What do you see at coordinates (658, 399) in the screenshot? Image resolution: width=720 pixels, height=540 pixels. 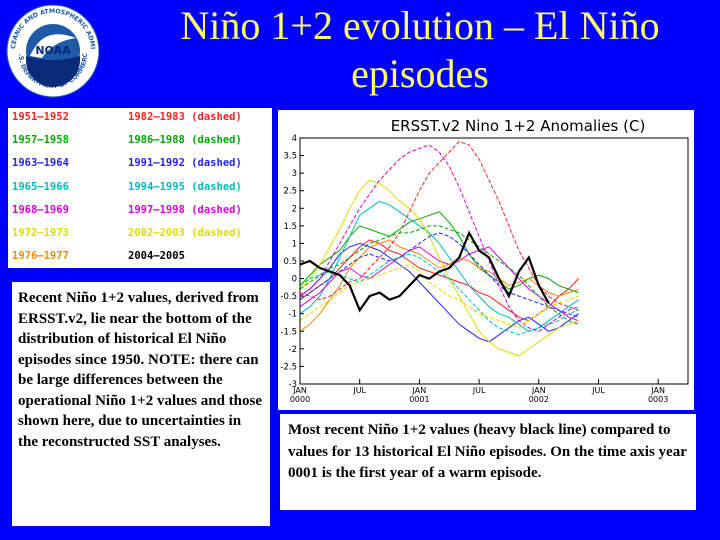 I see `x-tick-year-label: 0003` at bounding box center [658, 399].